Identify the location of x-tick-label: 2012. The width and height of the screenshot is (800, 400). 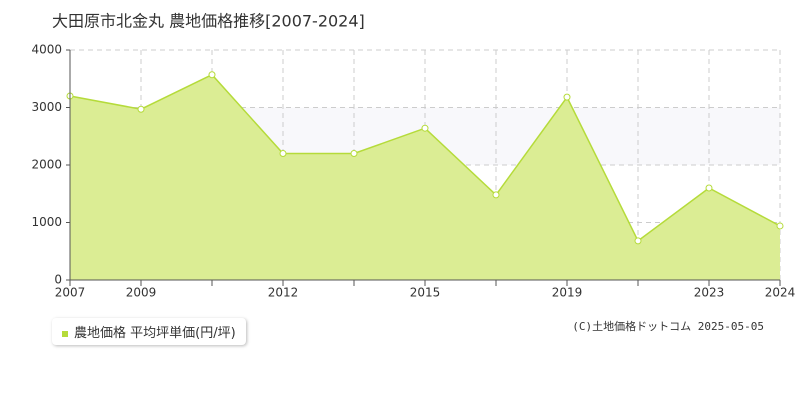
(283, 293).